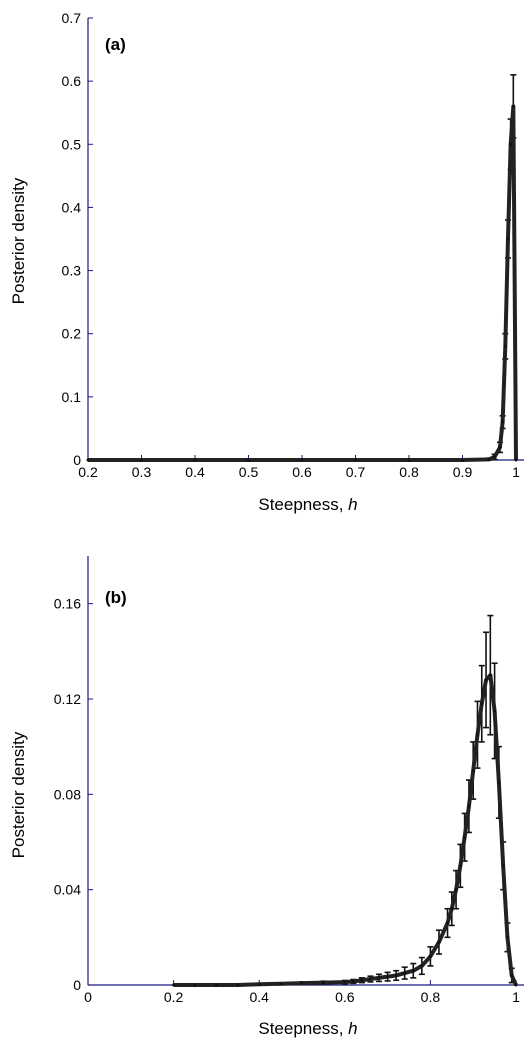 This screenshot has width=527, height=1044. I want to click on y-tick-label: 0.4, so click(72, 207).